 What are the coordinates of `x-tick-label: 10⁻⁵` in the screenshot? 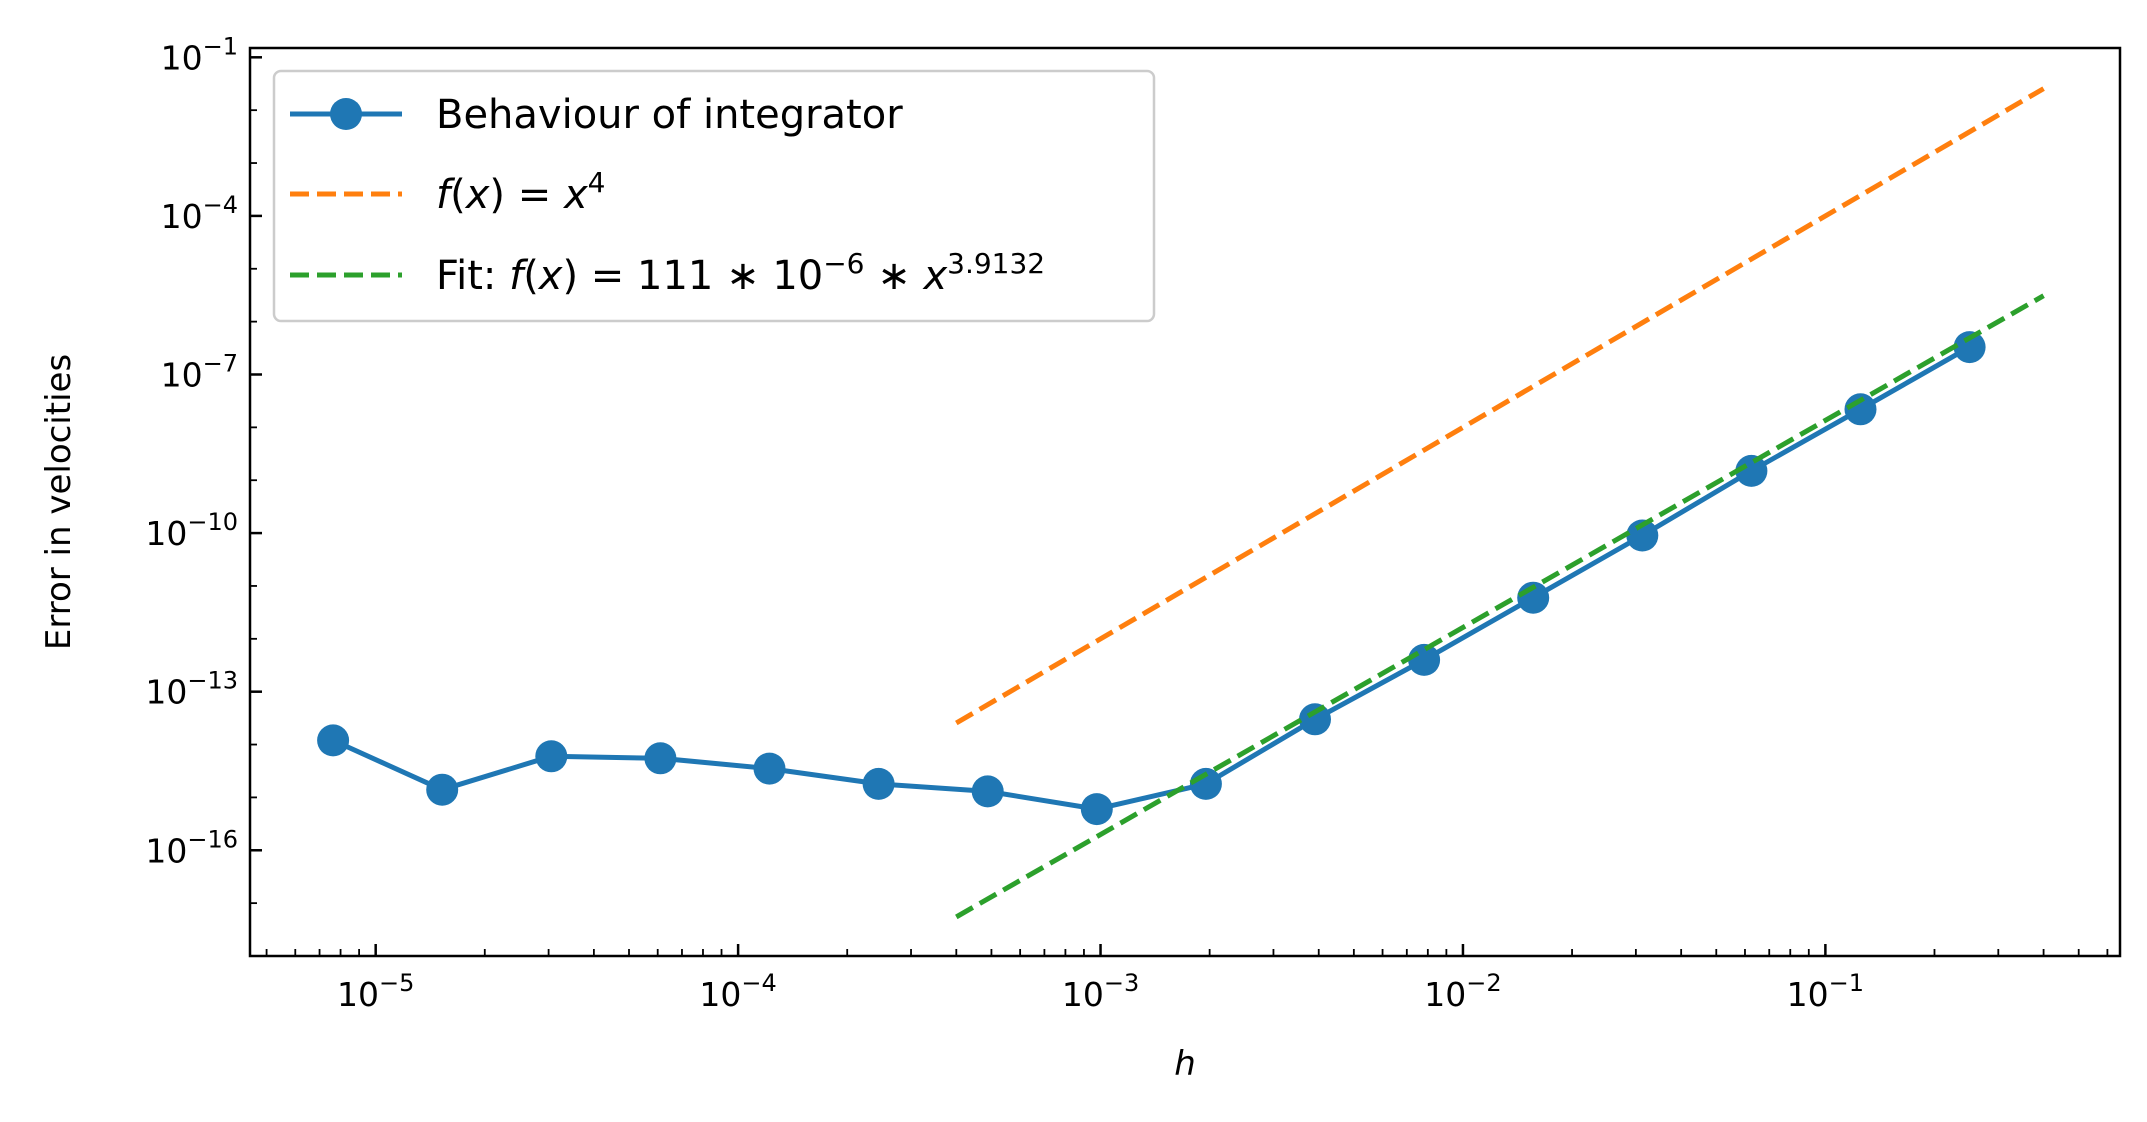 It's located at (375, 991).